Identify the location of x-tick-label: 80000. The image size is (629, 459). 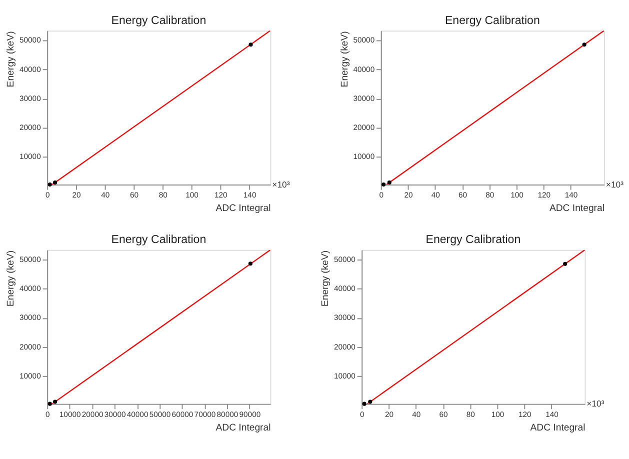
(227, 414).